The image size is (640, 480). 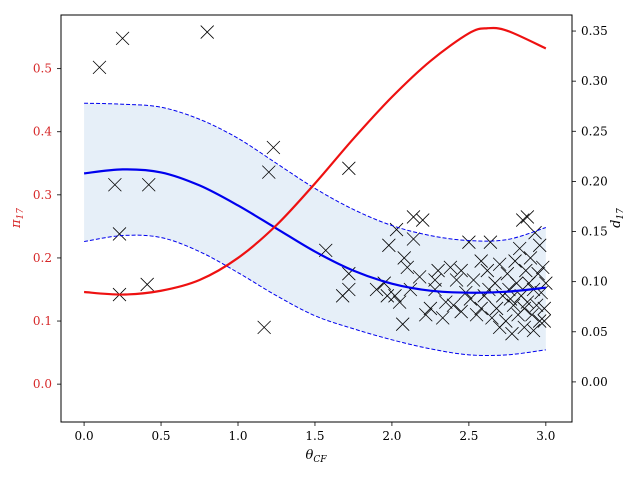 What do you see at coordinates (594, 131) in the screenshot?
I see `y-right-tick-label-5: 0.25` at bounding box center [594, 131].